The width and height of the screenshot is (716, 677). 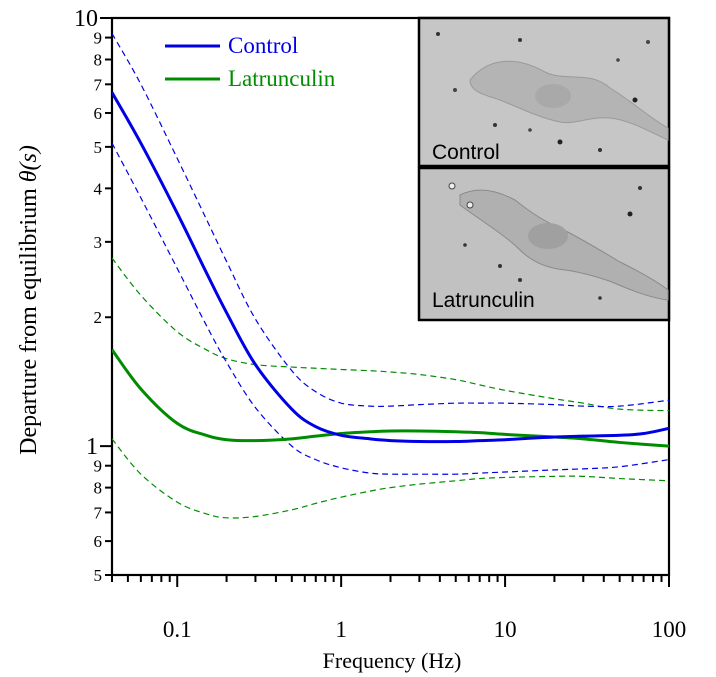 What do you see at coordinates (399, 608) in the screenshot?
I see `x-axis: 0.1 1 10 100` at bounding box center [399, 608].